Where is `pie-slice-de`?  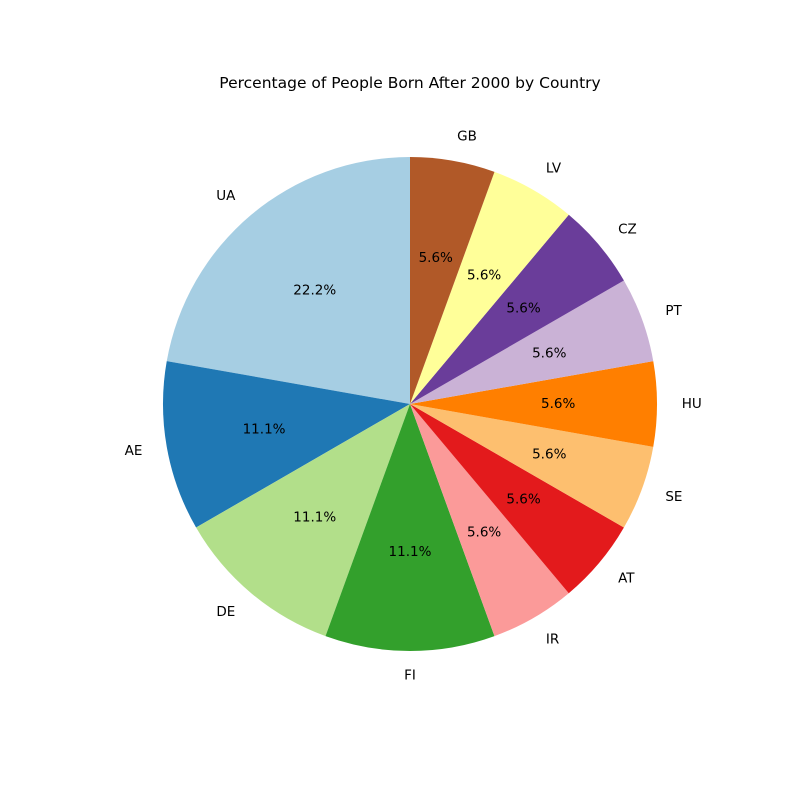 pie-slice-de is located at coordinates (303, 520).